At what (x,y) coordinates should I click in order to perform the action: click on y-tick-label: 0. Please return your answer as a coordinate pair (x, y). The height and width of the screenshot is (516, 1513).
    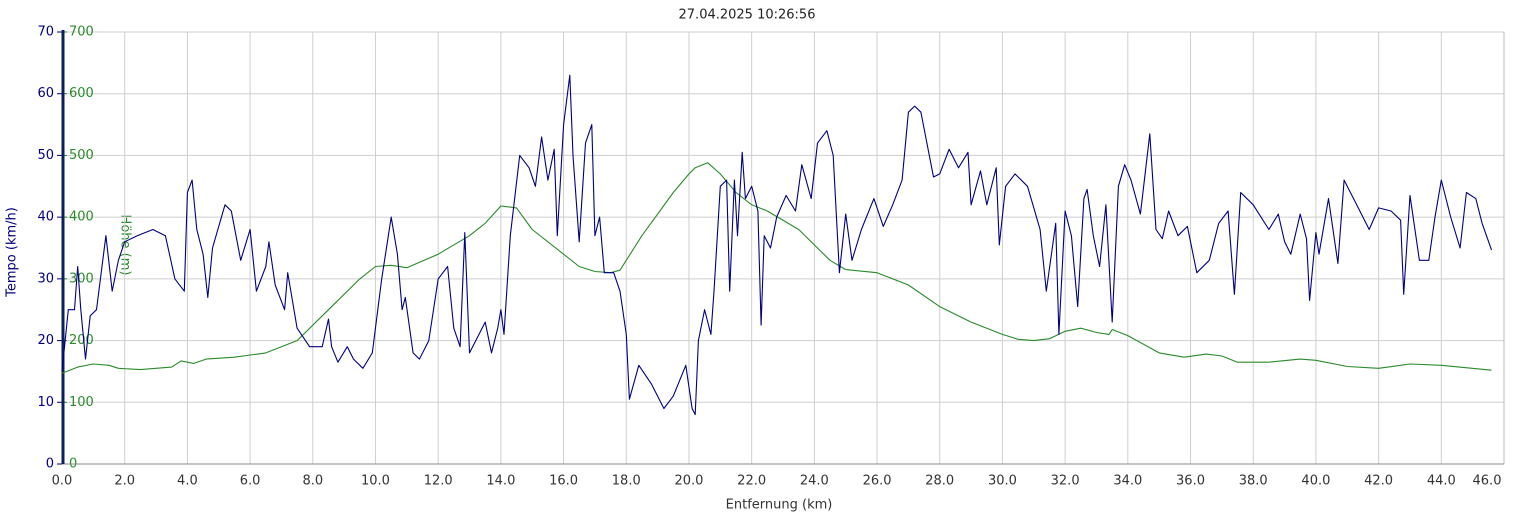
    Looking at the image, I should click on (50, 464).